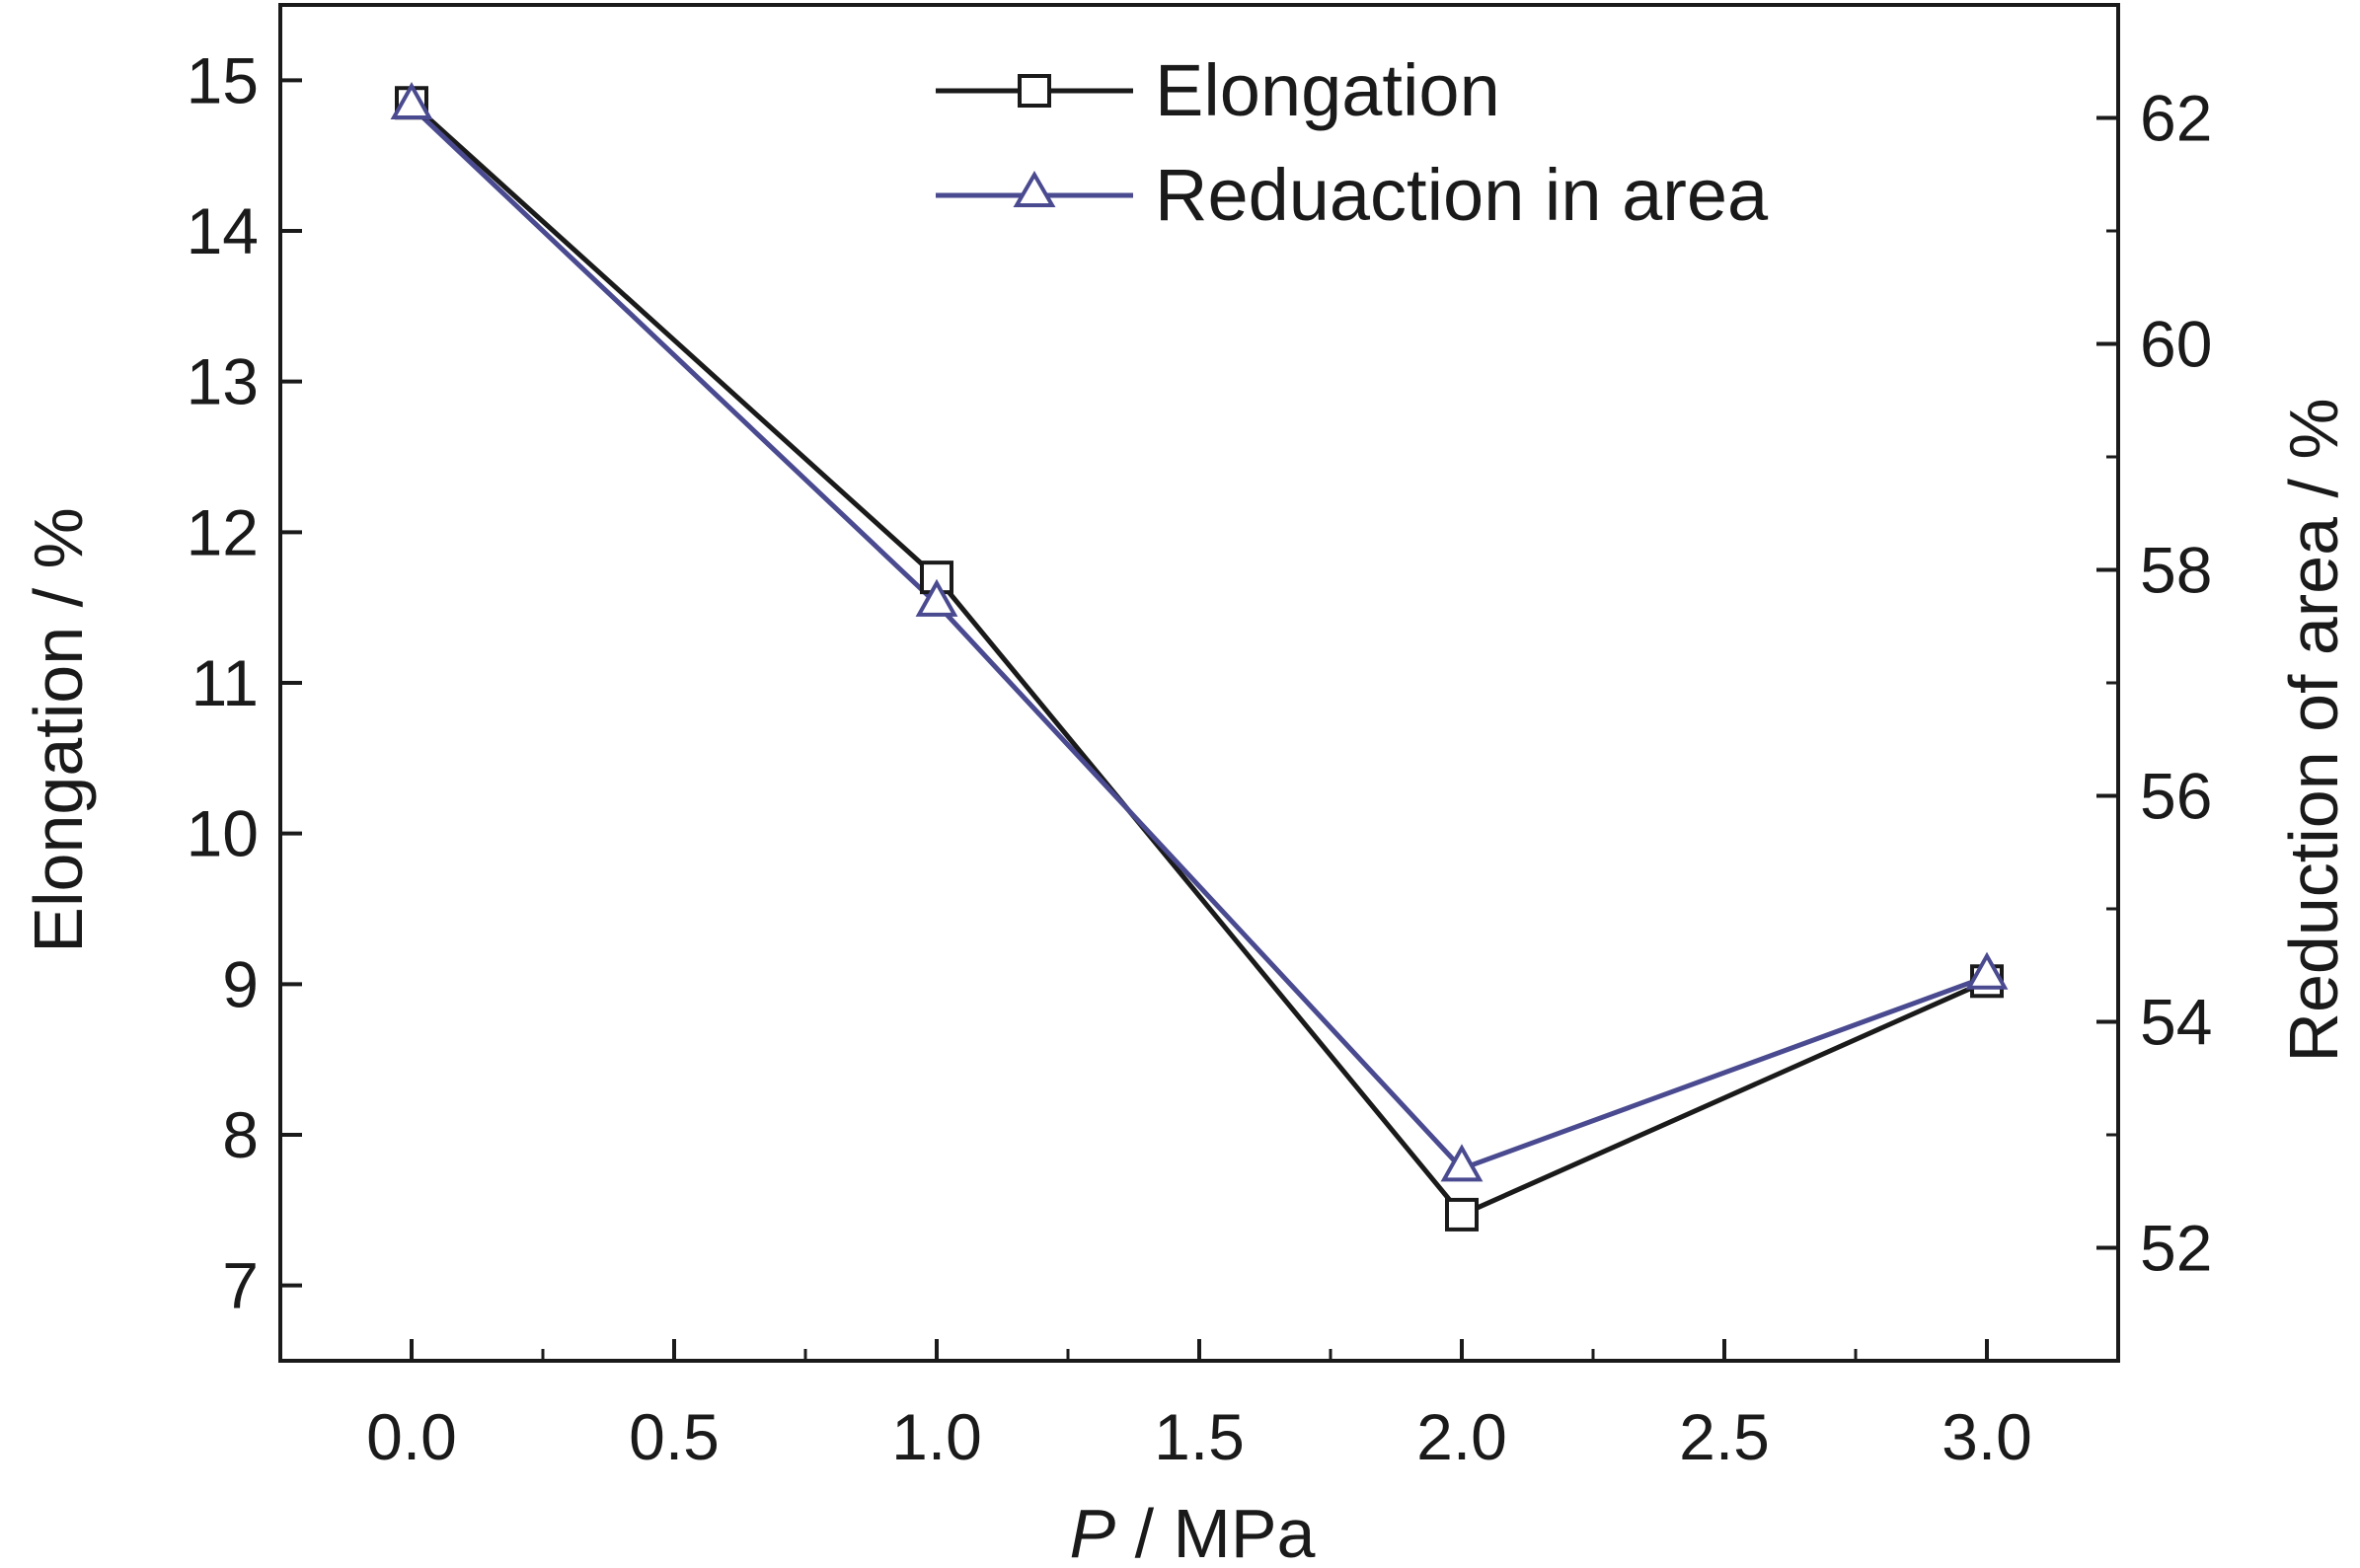 The width and height of the screenshot is (2360, 1568). What do you see at coordinates (1215, 1531) in the screenshot?
I see `x-axis-unit: / MPa` at bounding box center [1215, 1531].